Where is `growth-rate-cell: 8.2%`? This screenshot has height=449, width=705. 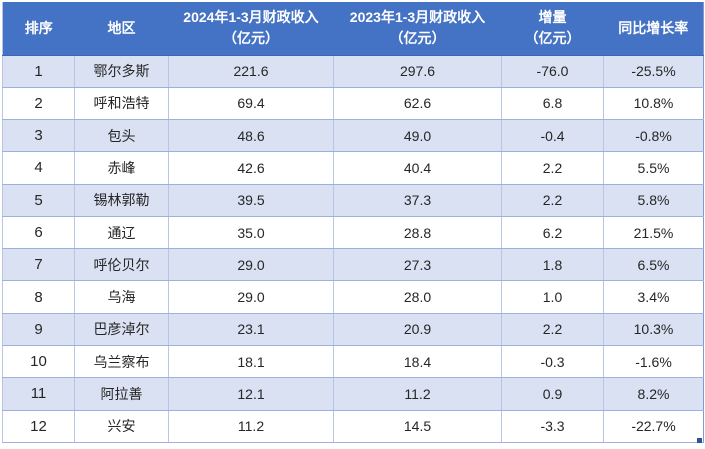 growth-rate-cell: 8.2% is located at coordinates (653, 394).